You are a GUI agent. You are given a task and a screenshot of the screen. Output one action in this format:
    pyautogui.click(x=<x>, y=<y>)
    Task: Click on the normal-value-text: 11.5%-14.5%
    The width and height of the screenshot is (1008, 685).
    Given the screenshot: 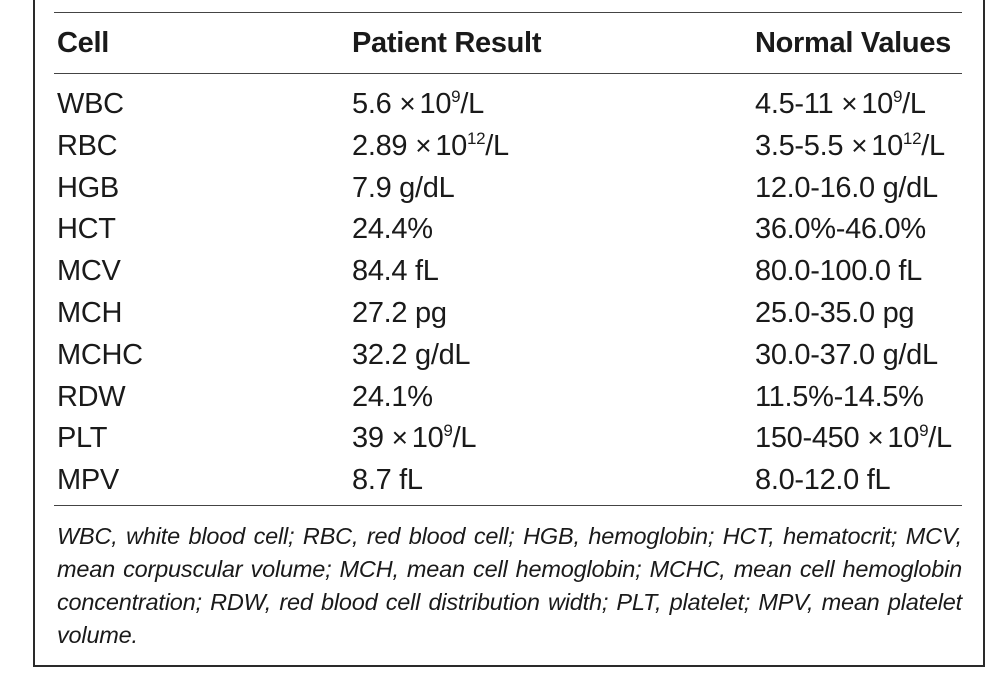 What is the action you would take?
    pyautogui.click(x=839, y=396)
    